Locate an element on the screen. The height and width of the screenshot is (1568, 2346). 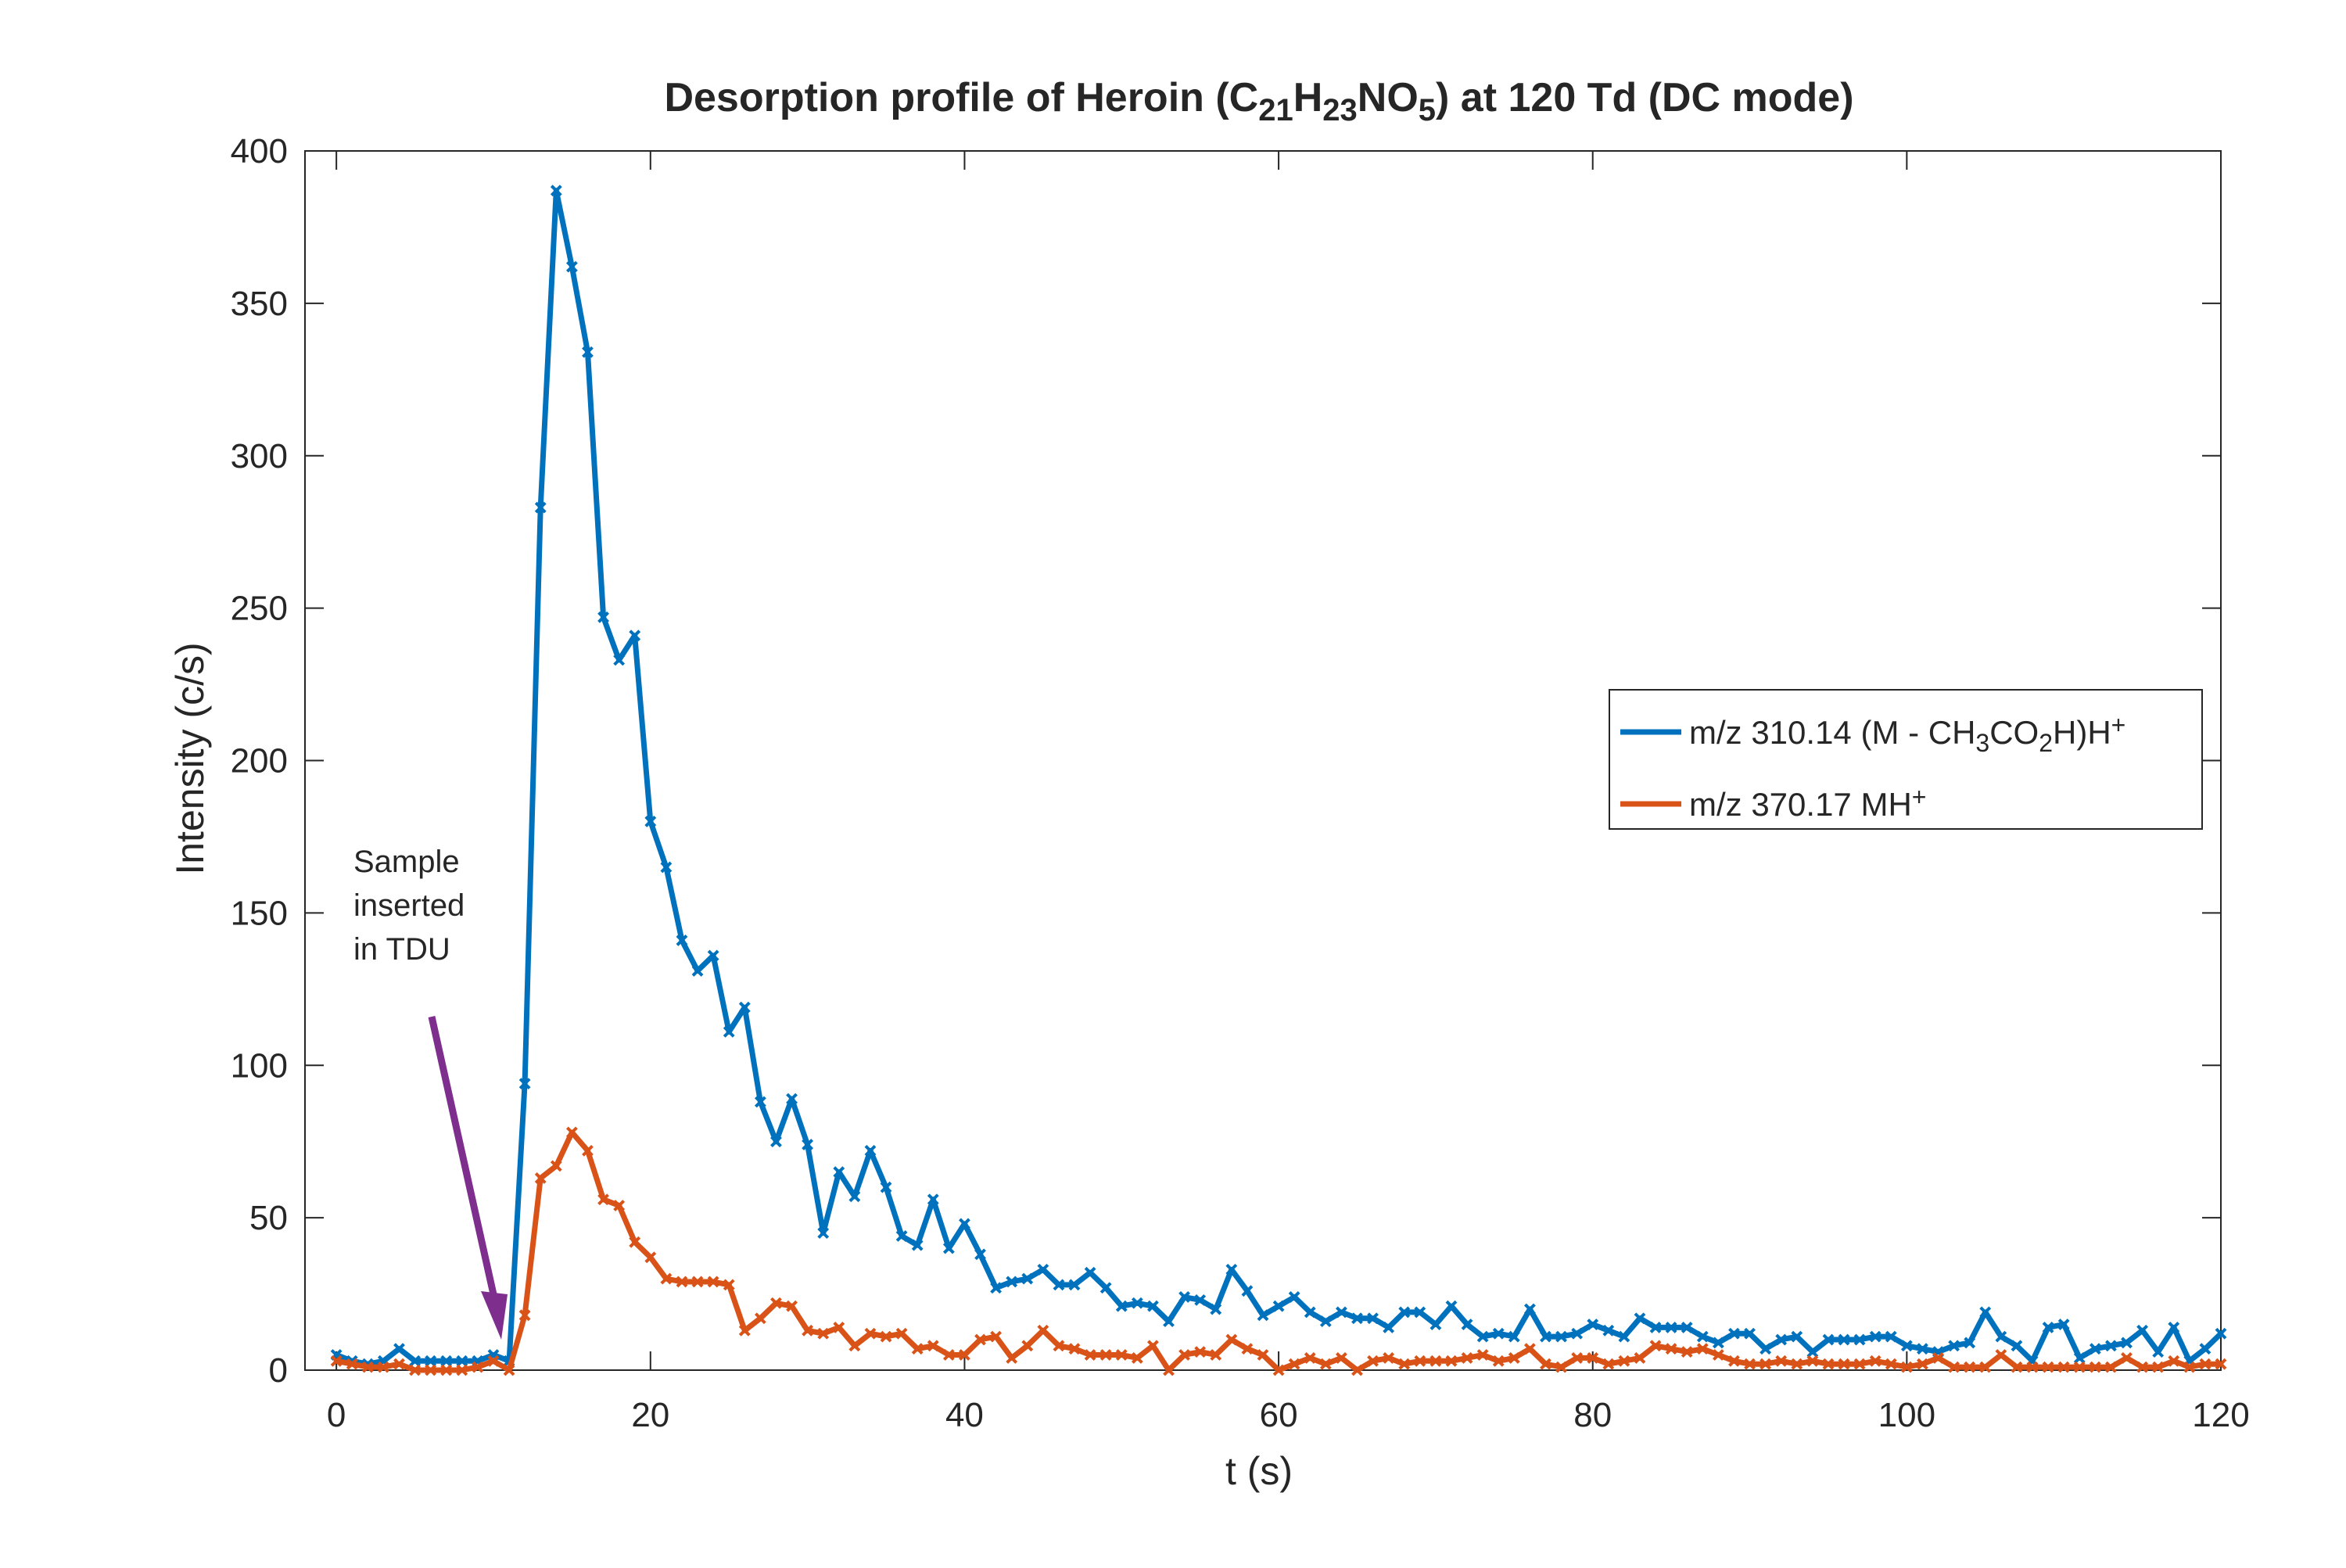
y-tick-label: 200 is located at coordinates (259, 761).